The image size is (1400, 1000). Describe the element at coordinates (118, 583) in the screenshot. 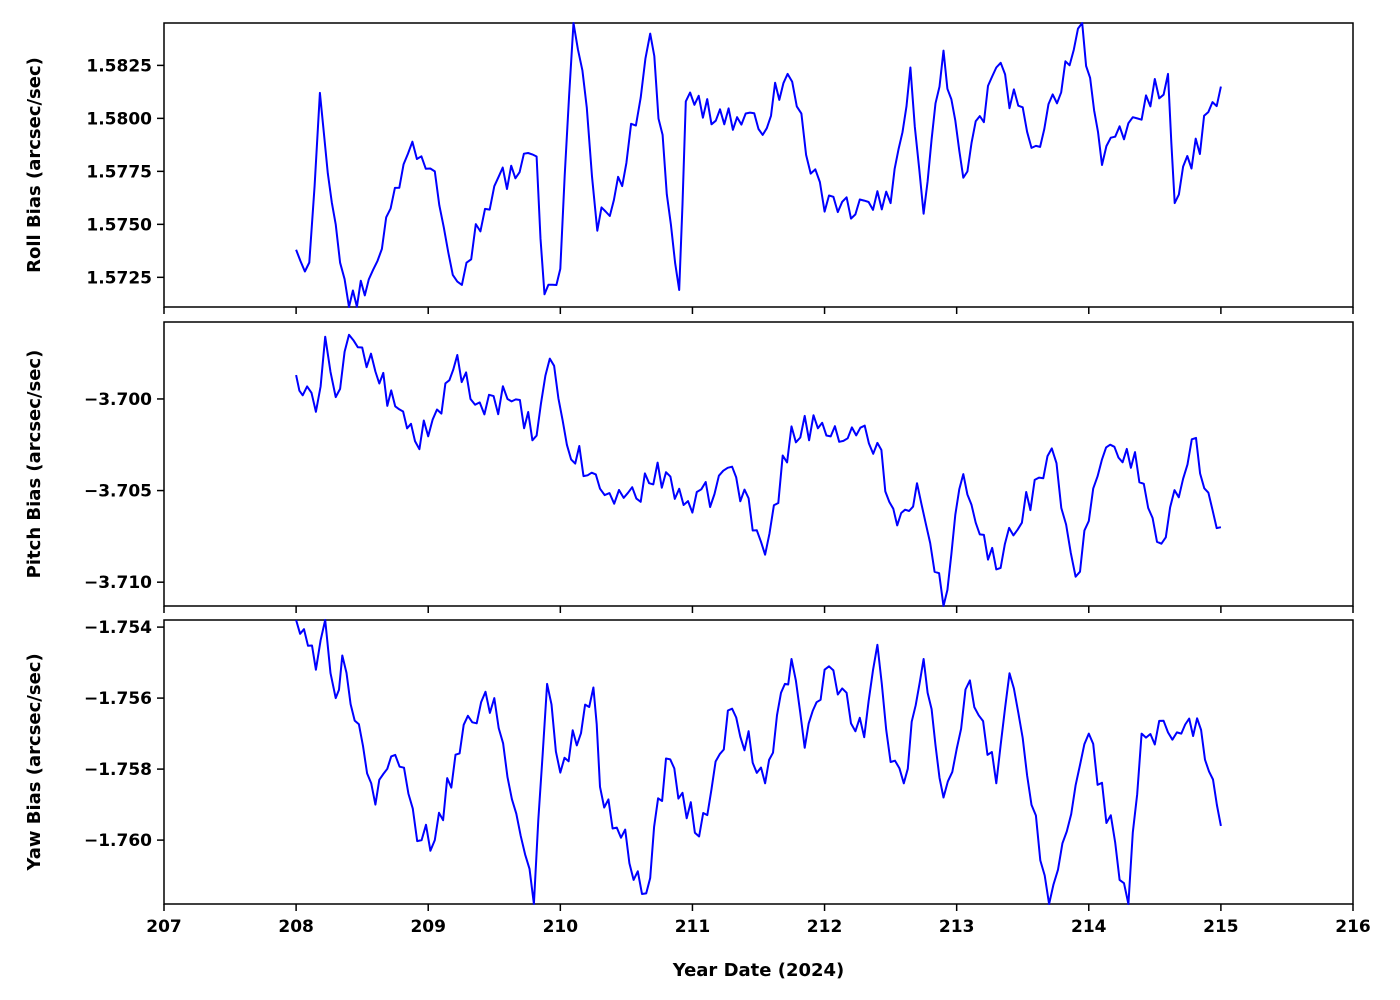

I see `y-tick-label: −3.710` at that location.